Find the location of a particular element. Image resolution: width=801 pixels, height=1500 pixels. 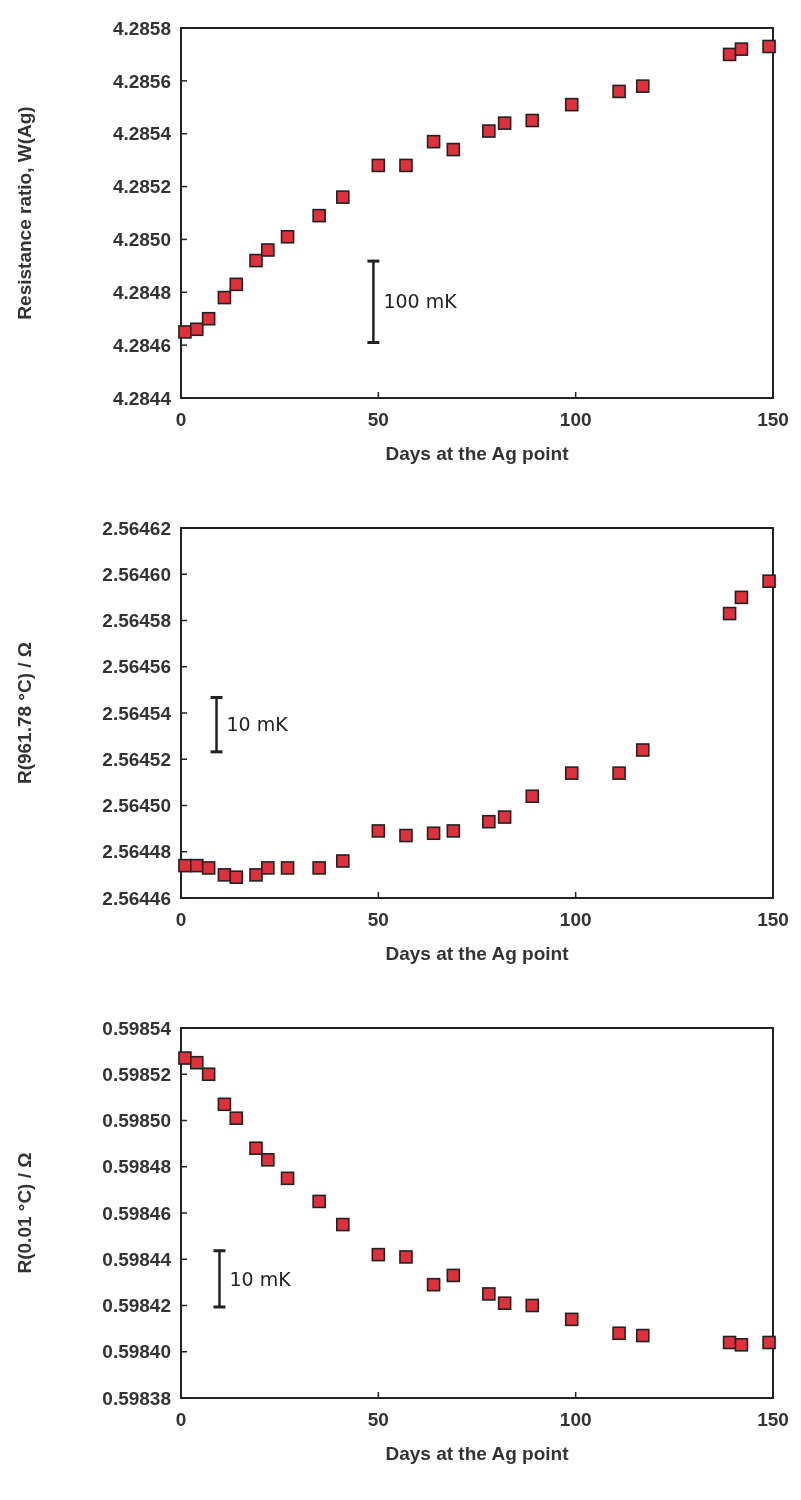

y-axis-title: Resistance ratio, W(Ag) is located at coordinates (24, 213).